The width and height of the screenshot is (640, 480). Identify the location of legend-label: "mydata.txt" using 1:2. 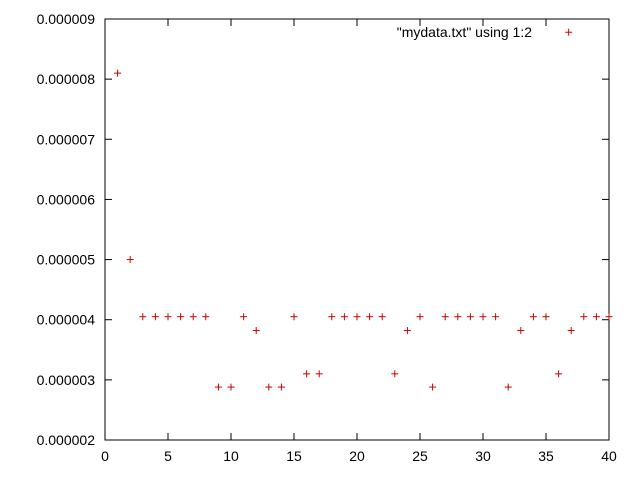
(464, 32).